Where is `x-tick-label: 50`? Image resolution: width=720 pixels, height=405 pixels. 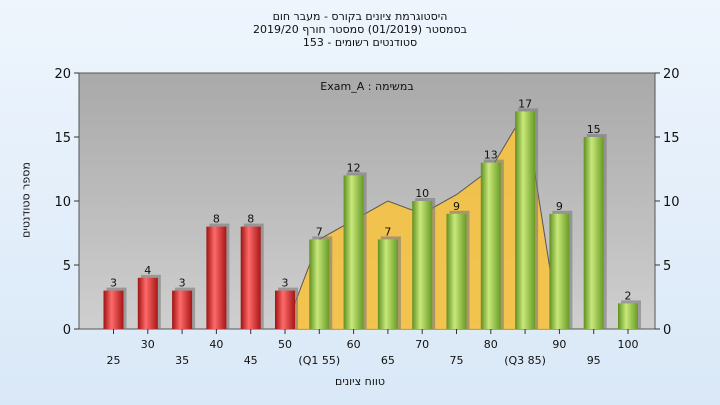
x-tick-label: 50 is located at coordinates (285, 344).